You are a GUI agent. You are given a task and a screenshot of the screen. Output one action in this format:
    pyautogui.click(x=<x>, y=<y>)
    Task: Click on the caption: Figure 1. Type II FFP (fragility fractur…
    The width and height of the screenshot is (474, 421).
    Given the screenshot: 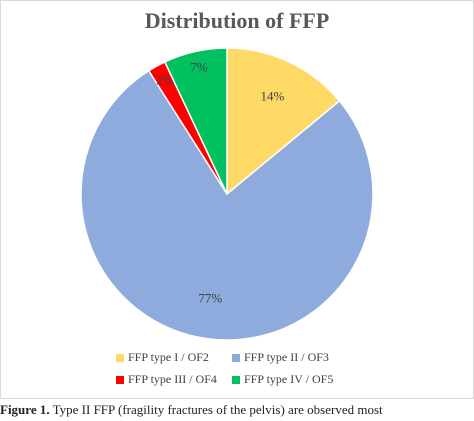 What is the action you would take?
    pyautogui.click(x=237, y=411)
    